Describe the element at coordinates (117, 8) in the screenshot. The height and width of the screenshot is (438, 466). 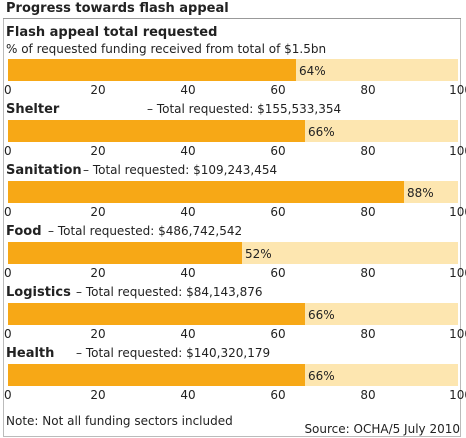
I see `page-title: Progress towards flash appeal` at that location.